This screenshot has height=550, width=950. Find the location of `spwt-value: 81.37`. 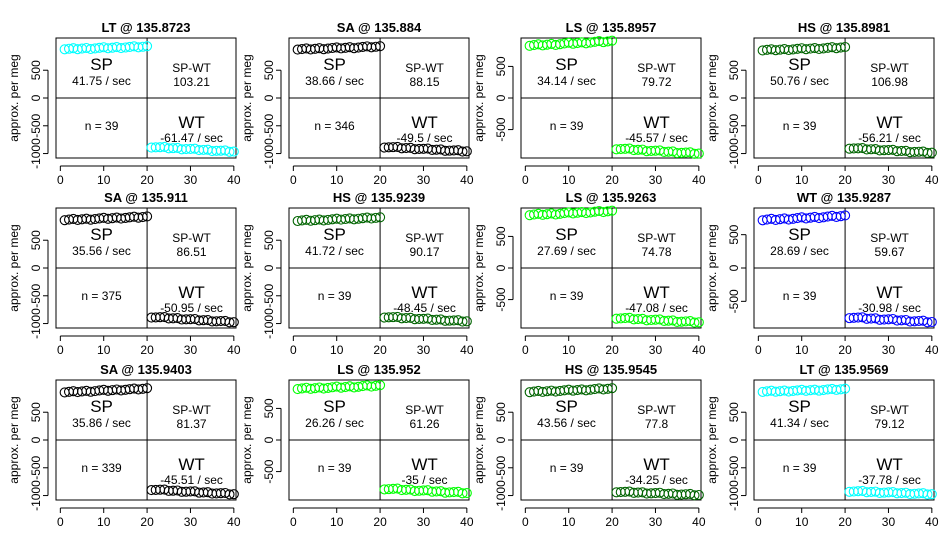

spwt-value: 81.37 is located at coordinates (192, 424).